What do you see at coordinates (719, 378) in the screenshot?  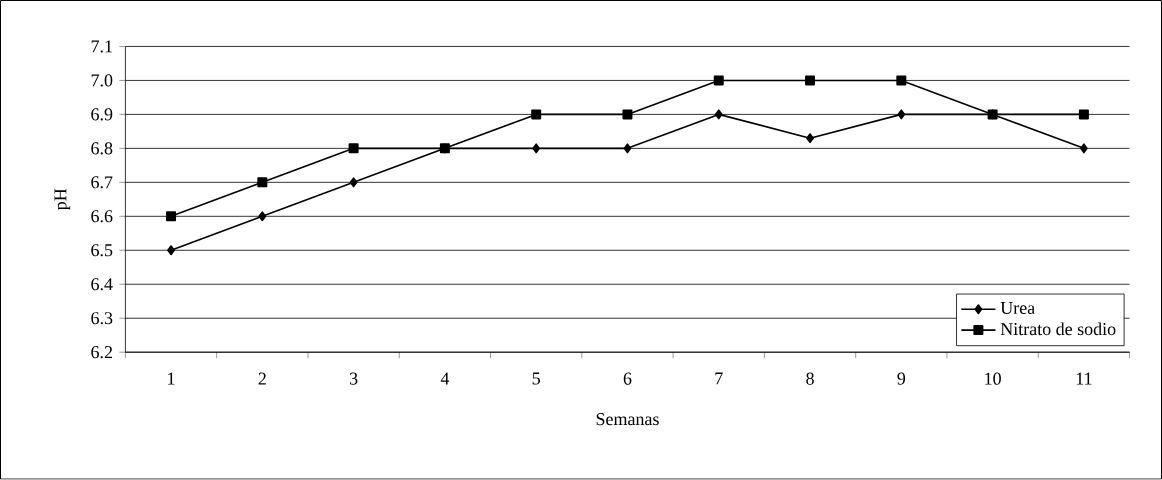 I see `x-tick-label: 7` at bounding box center [719, 378].